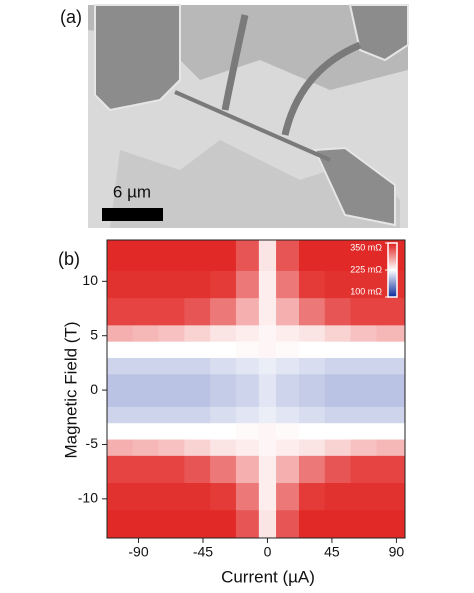 The image size is (474, 593). Describe the element at coordinates (90, 280) in the screenshot. I see `y-tick-label: 10` at that location.